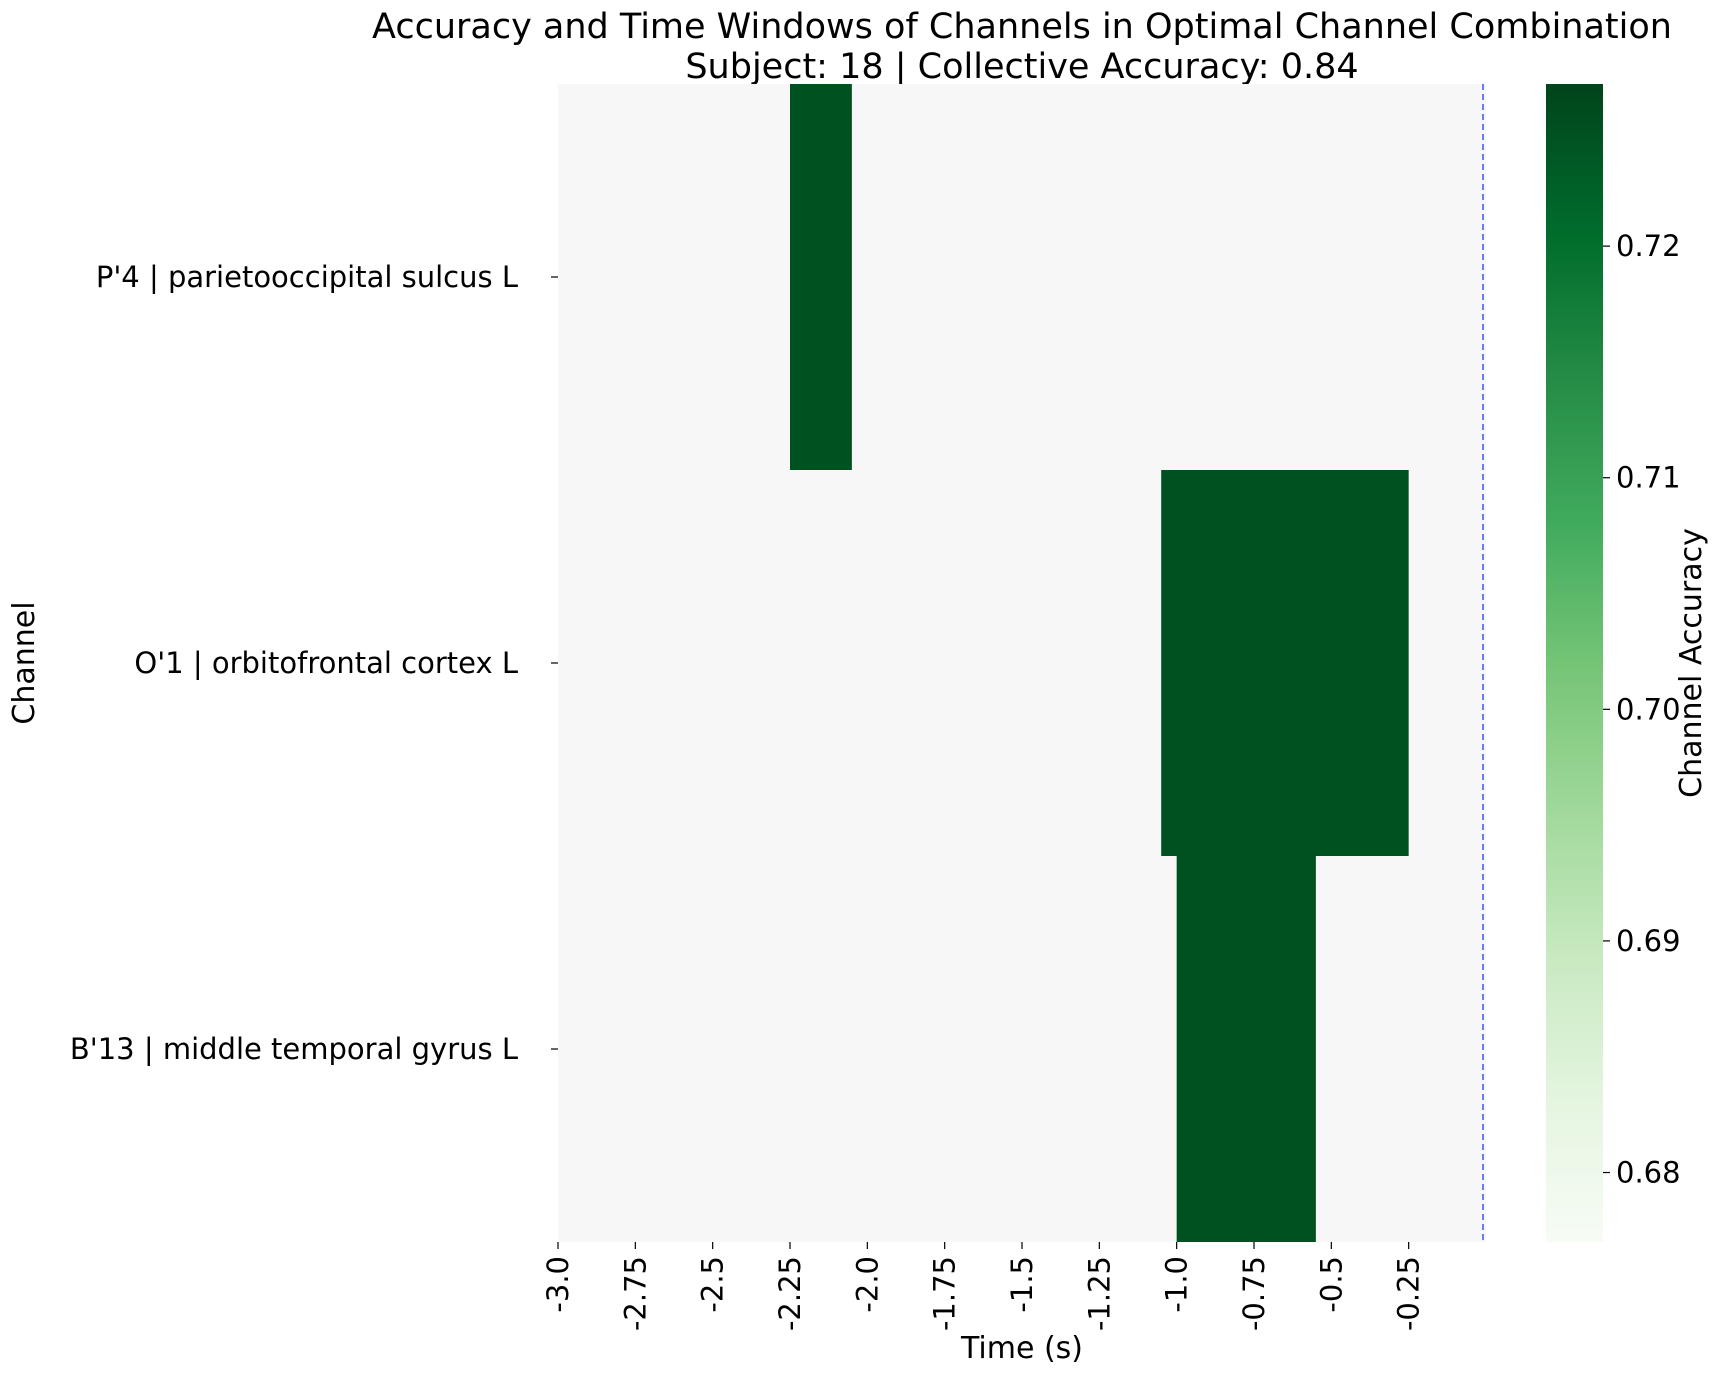 This screenshot has width=1724, height=1373. Describe the element at coordinates (326, 663) in the screenshot. I see `y-tick-label: O'1 | orbitofrontal cortex L` at that location.